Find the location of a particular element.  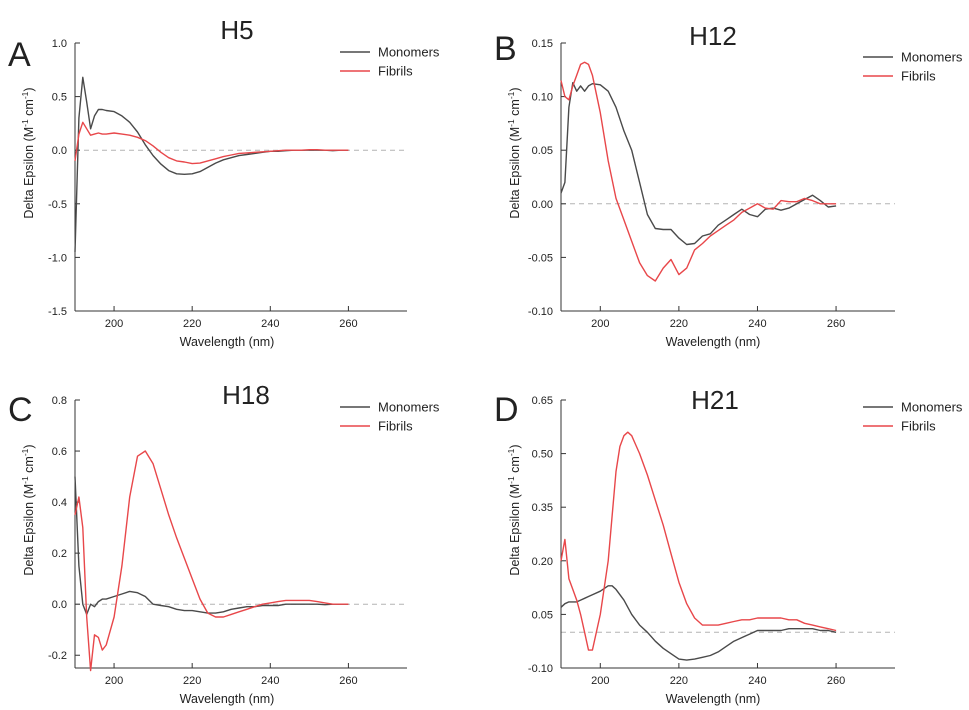

y-tick-label: 0.20 is located at coordinates (542, 562).